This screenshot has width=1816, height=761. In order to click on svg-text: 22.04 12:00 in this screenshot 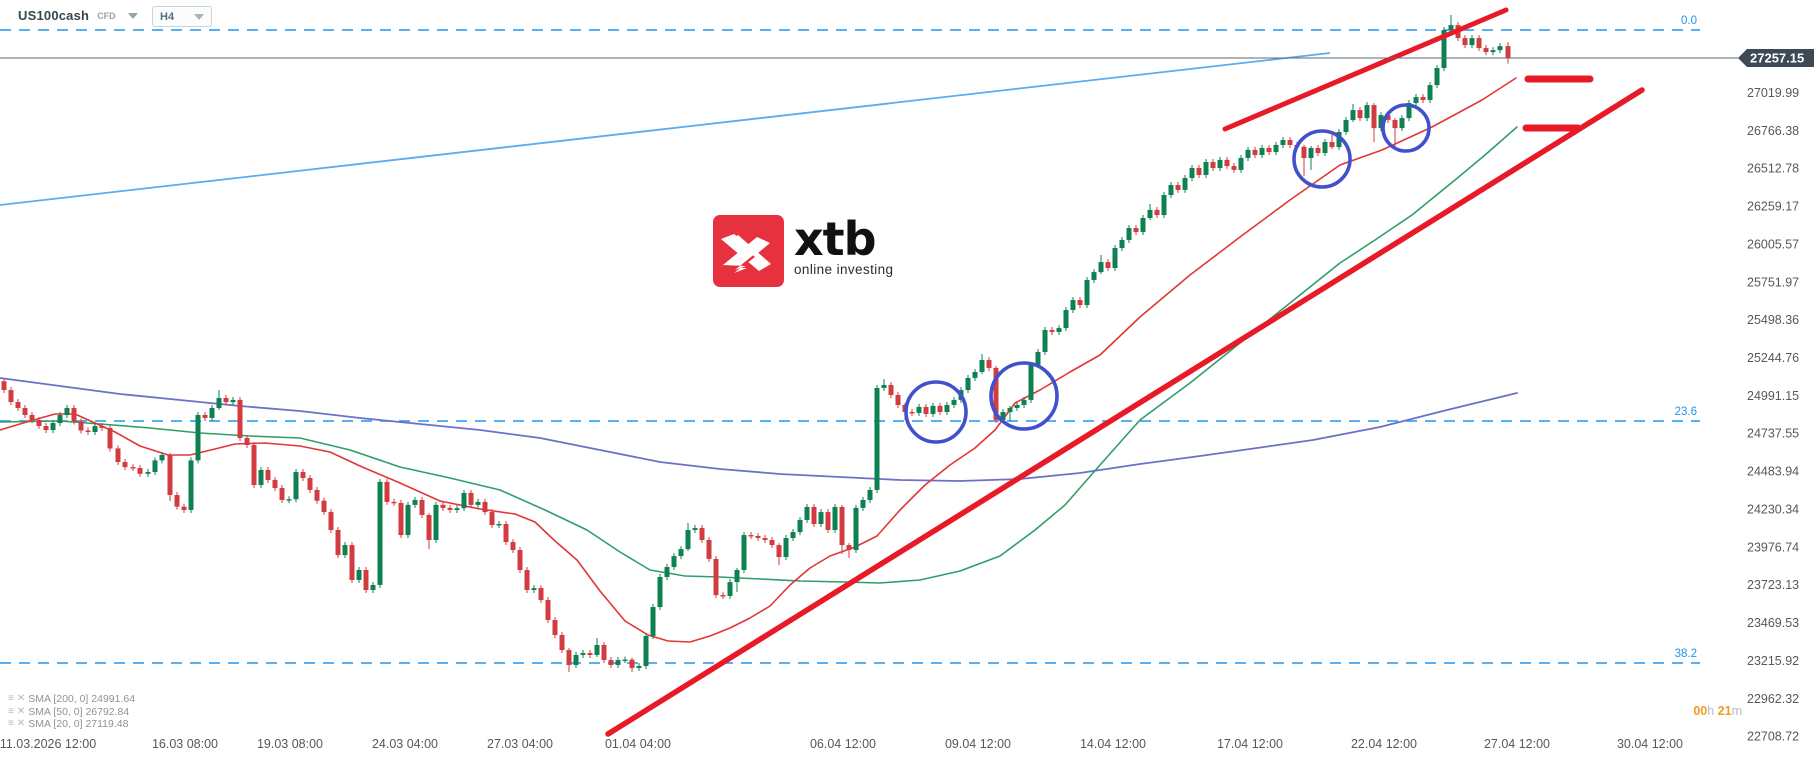, I will do `click(1384, 744)`.